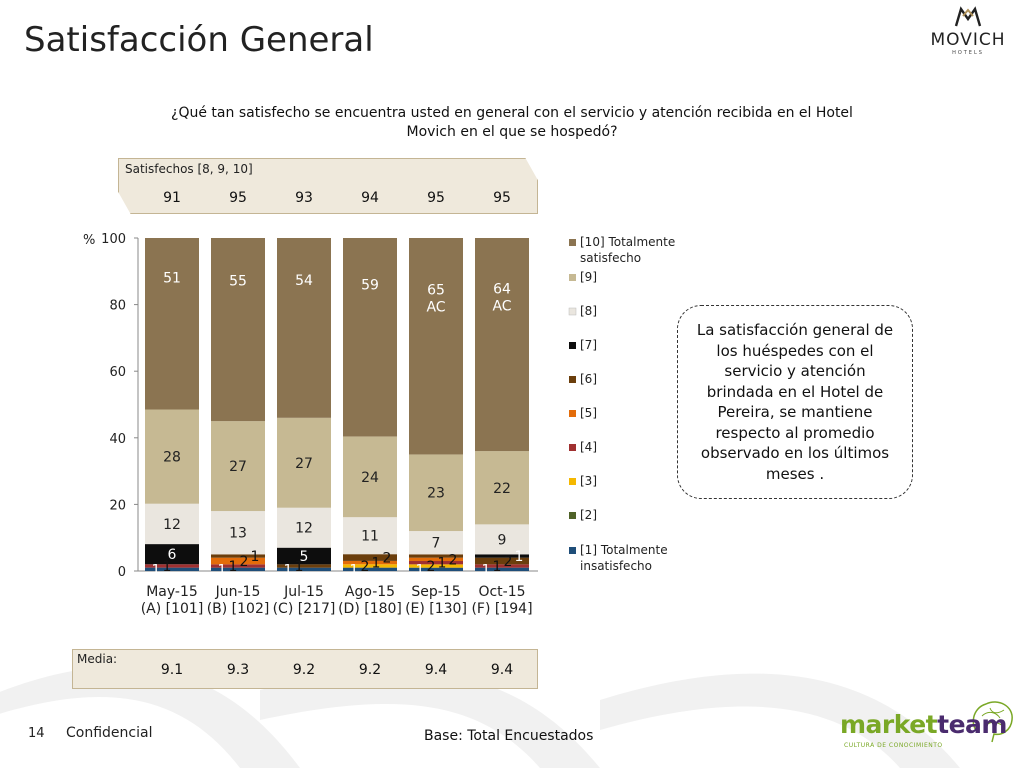  Describe the element at coordinates (109, 733) in the screenshot. I see `confidential-label: Confidencial` at that location.